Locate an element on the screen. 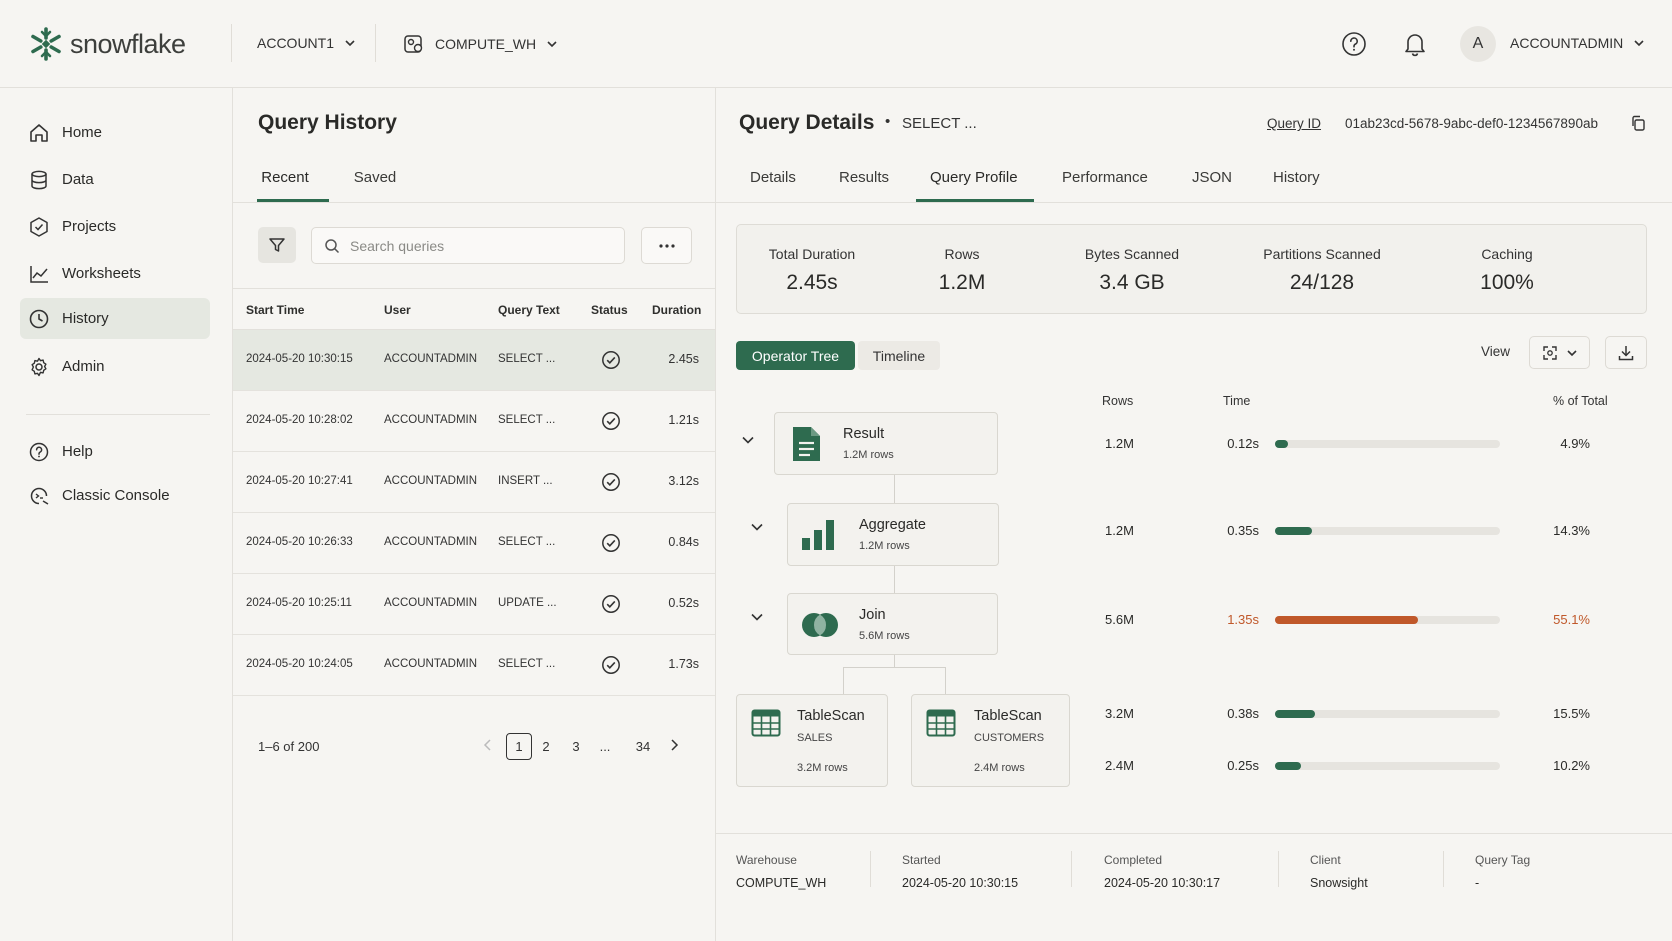  tab-performance: Performance is located at coordinates (1105, 177).